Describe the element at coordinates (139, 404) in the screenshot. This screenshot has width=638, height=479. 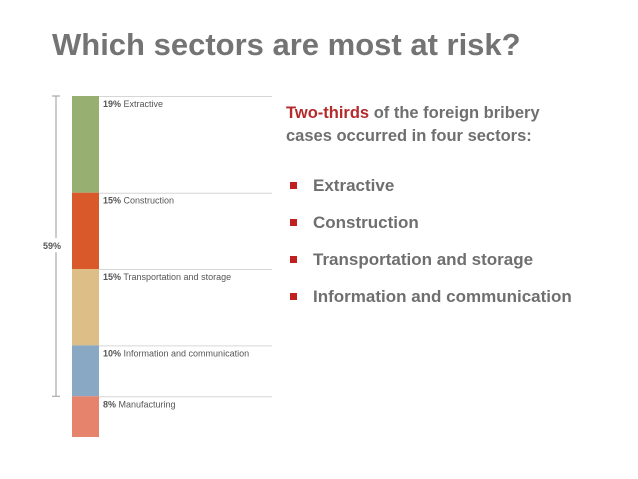
I see `segment-label-manufacturing: 8% Manufacturing` at that location.